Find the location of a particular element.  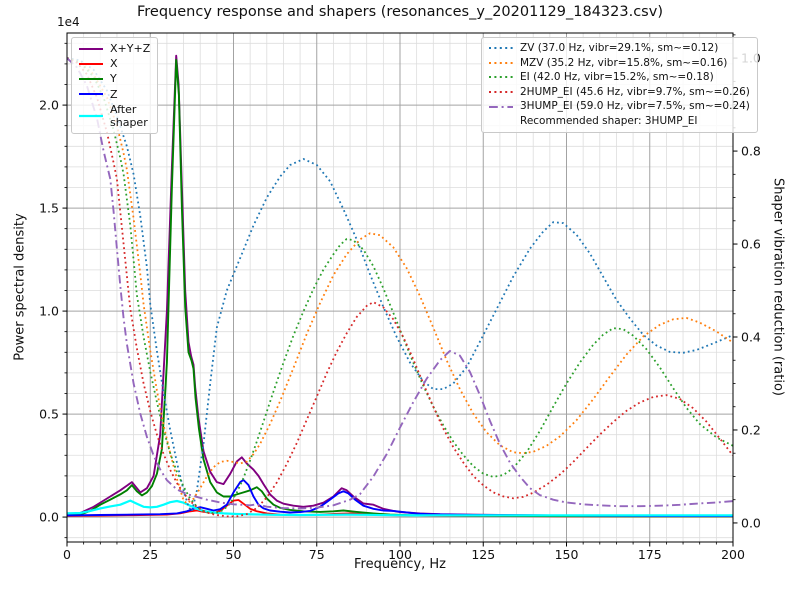

legend-item-hump2: 2HUMP_EI (45.6 Hz, vibr=9.7%, sm~=0.26) is located at coordinates (619, 92).